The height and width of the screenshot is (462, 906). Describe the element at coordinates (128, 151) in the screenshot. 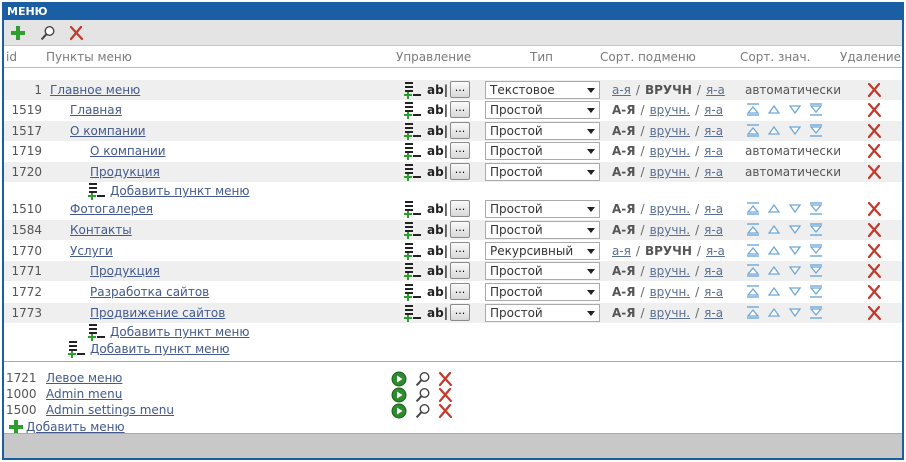

I see `menu-item-link: О компании` at that location.